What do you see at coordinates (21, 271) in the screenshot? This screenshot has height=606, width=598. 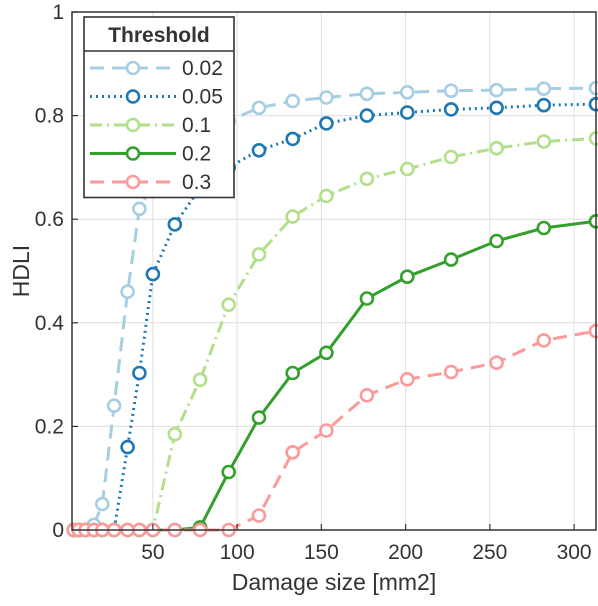 I see `y-axis-label: HDLI` at bounding box center [21, 271].